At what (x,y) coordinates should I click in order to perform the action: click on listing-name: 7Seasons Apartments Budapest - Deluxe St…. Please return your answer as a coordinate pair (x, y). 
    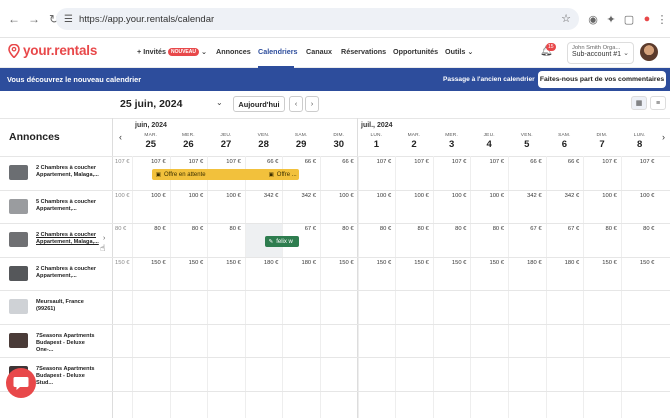
    Looking at the image, I should click on (65, 376).